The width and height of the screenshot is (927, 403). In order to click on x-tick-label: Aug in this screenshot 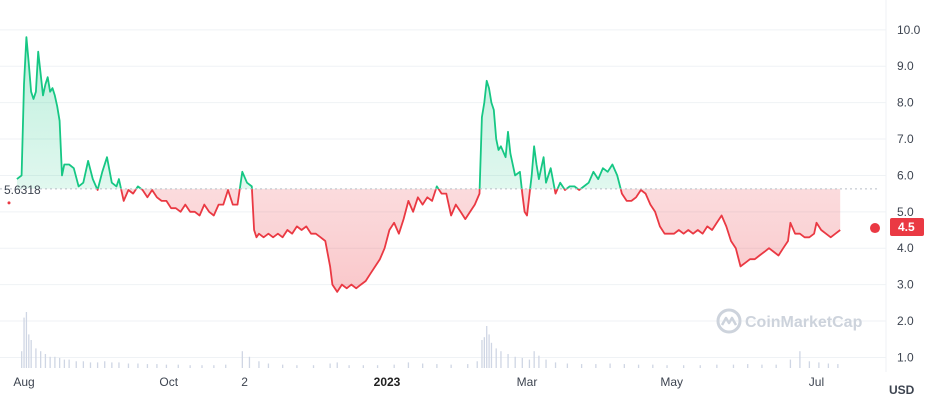, I will do `click(23, 382)`.